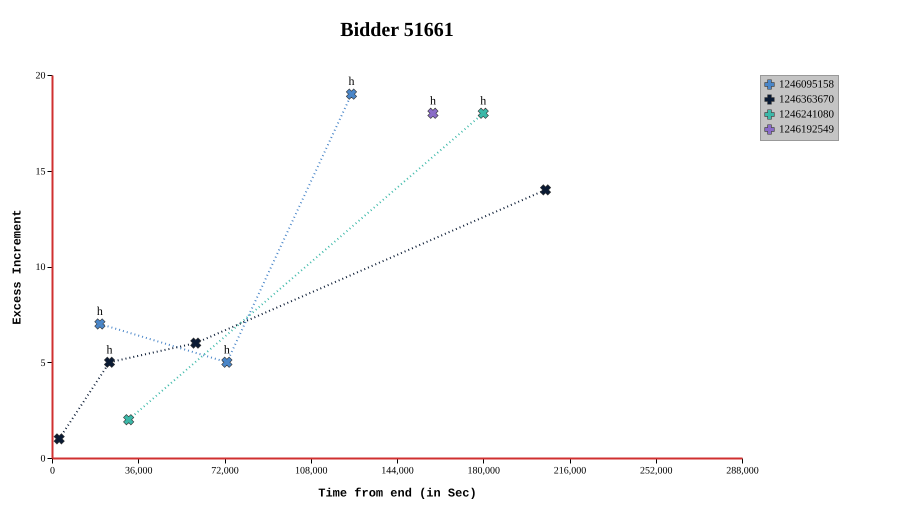 Image resolution: width=913 pixels, height=531 pixels. Describe the element at coordinates (311, 471) in the screenshot. I see `x-tick-label: 108,000` at that location.